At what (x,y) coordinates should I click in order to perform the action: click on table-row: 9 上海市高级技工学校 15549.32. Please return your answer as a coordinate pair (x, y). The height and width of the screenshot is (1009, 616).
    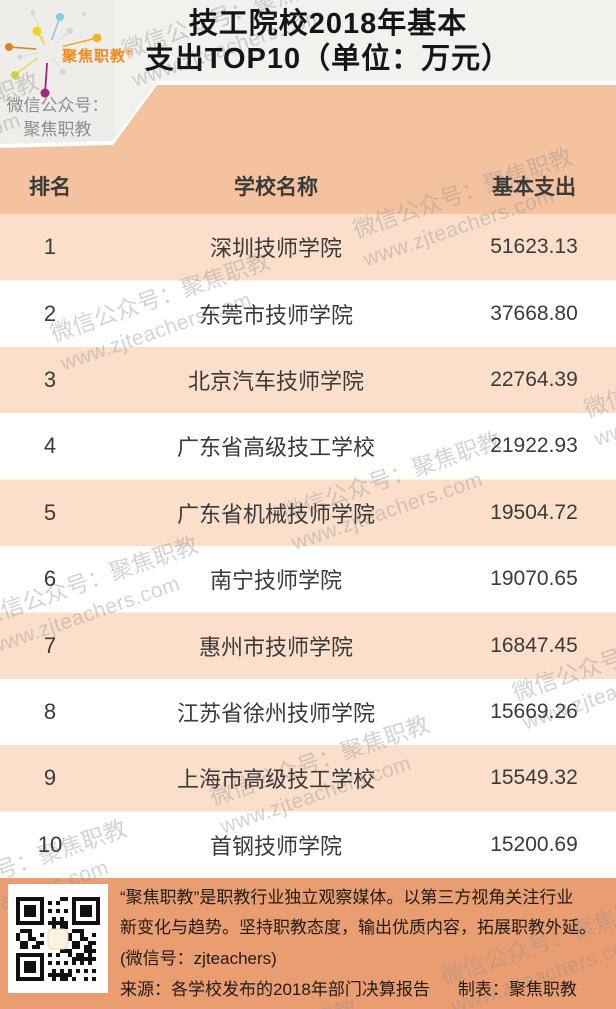
    Looking at the image, I should click on (308, 778).